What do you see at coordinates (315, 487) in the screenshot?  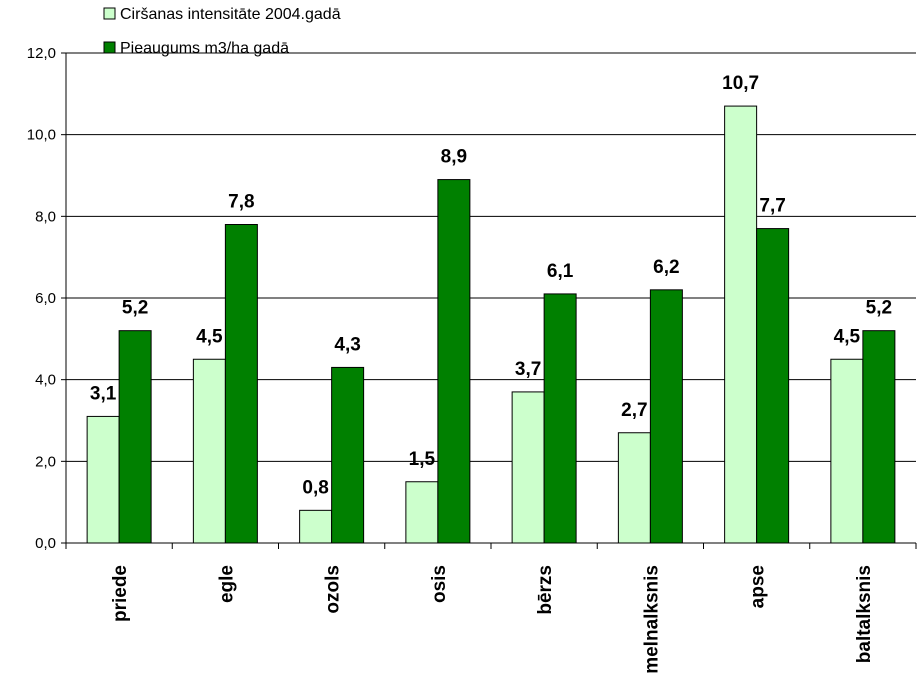 I see `data-label: 0,8` at bounding box center [315, 487].